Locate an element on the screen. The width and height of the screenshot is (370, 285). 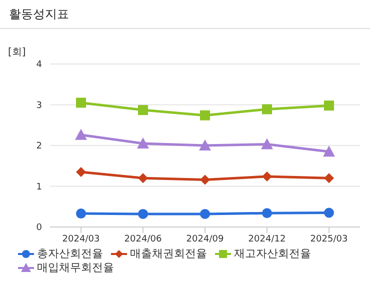
y-tick-label: 4 is located at coordinates (39, 65).